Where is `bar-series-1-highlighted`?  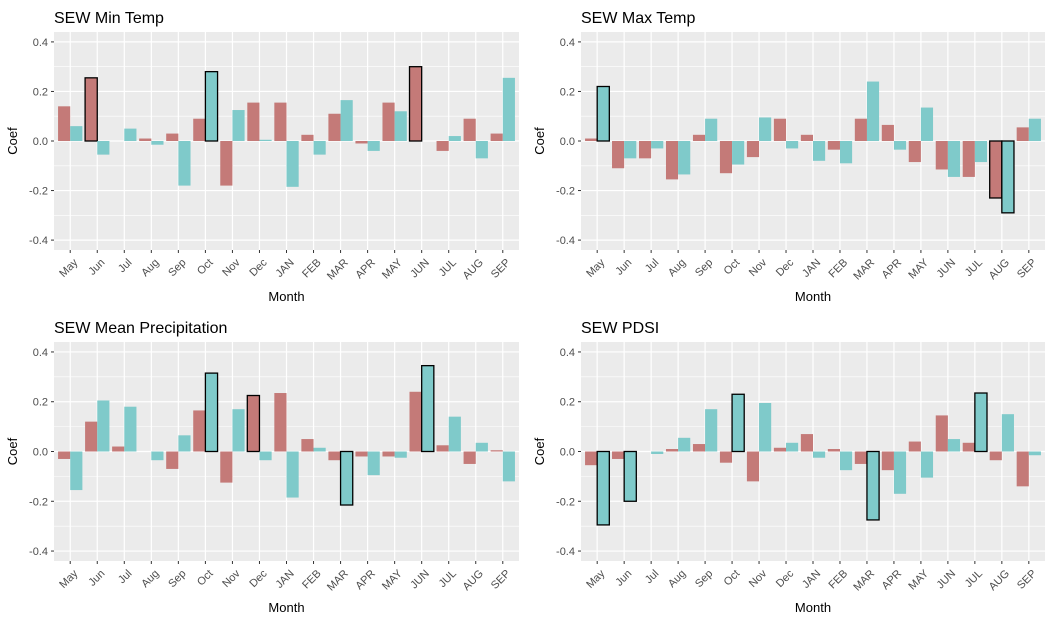
bar-series-1-highlighted is located at coordinates (253, 423).